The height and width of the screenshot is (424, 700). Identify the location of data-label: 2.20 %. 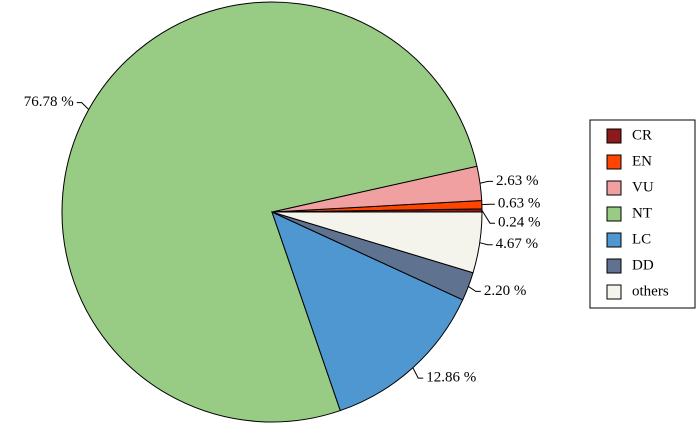
(505, 291).